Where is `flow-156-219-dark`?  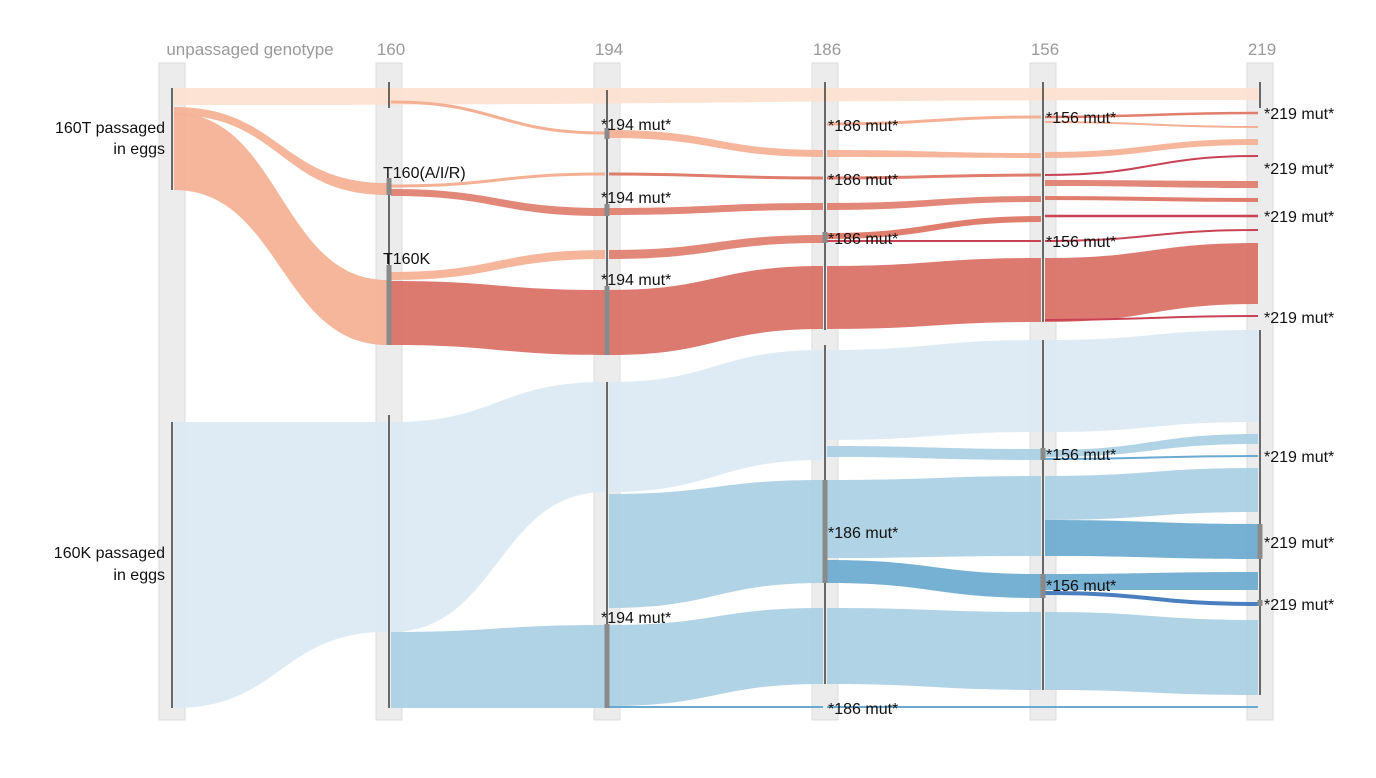
flow-156-219-dark is located at coordinates (1151, 598).